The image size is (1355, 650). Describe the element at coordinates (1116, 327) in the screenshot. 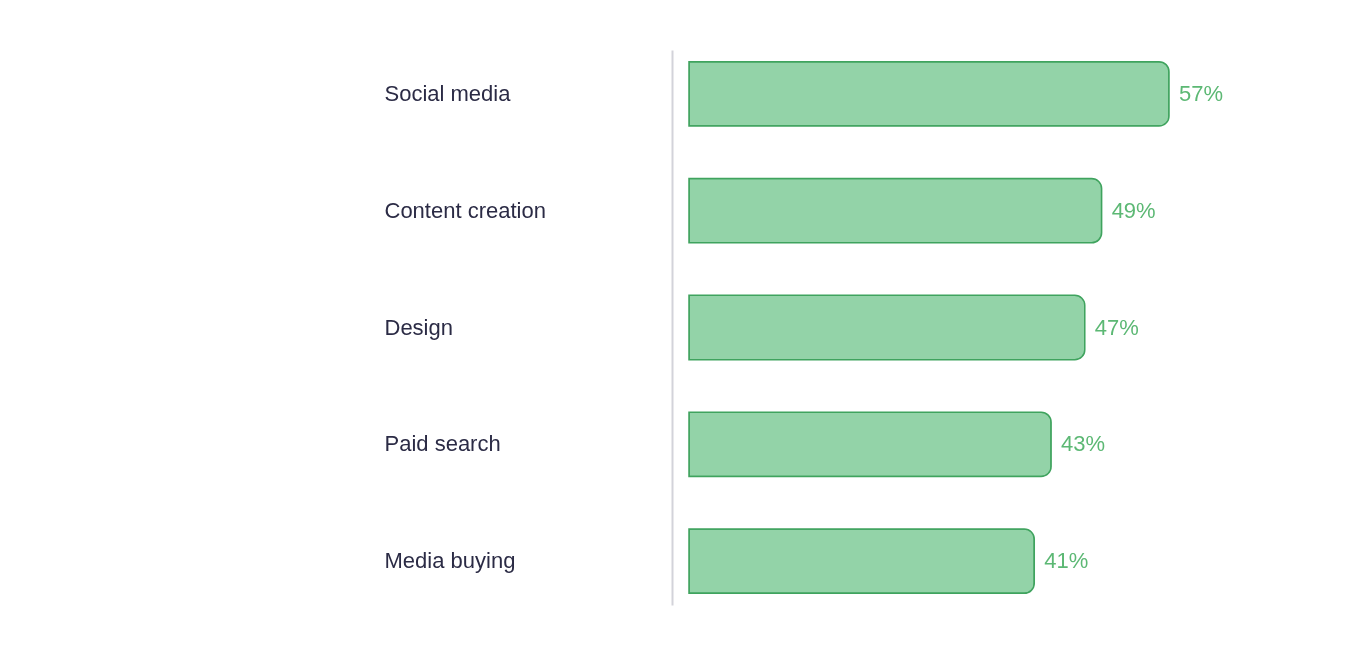

I see `data-label: 47%` at that location.